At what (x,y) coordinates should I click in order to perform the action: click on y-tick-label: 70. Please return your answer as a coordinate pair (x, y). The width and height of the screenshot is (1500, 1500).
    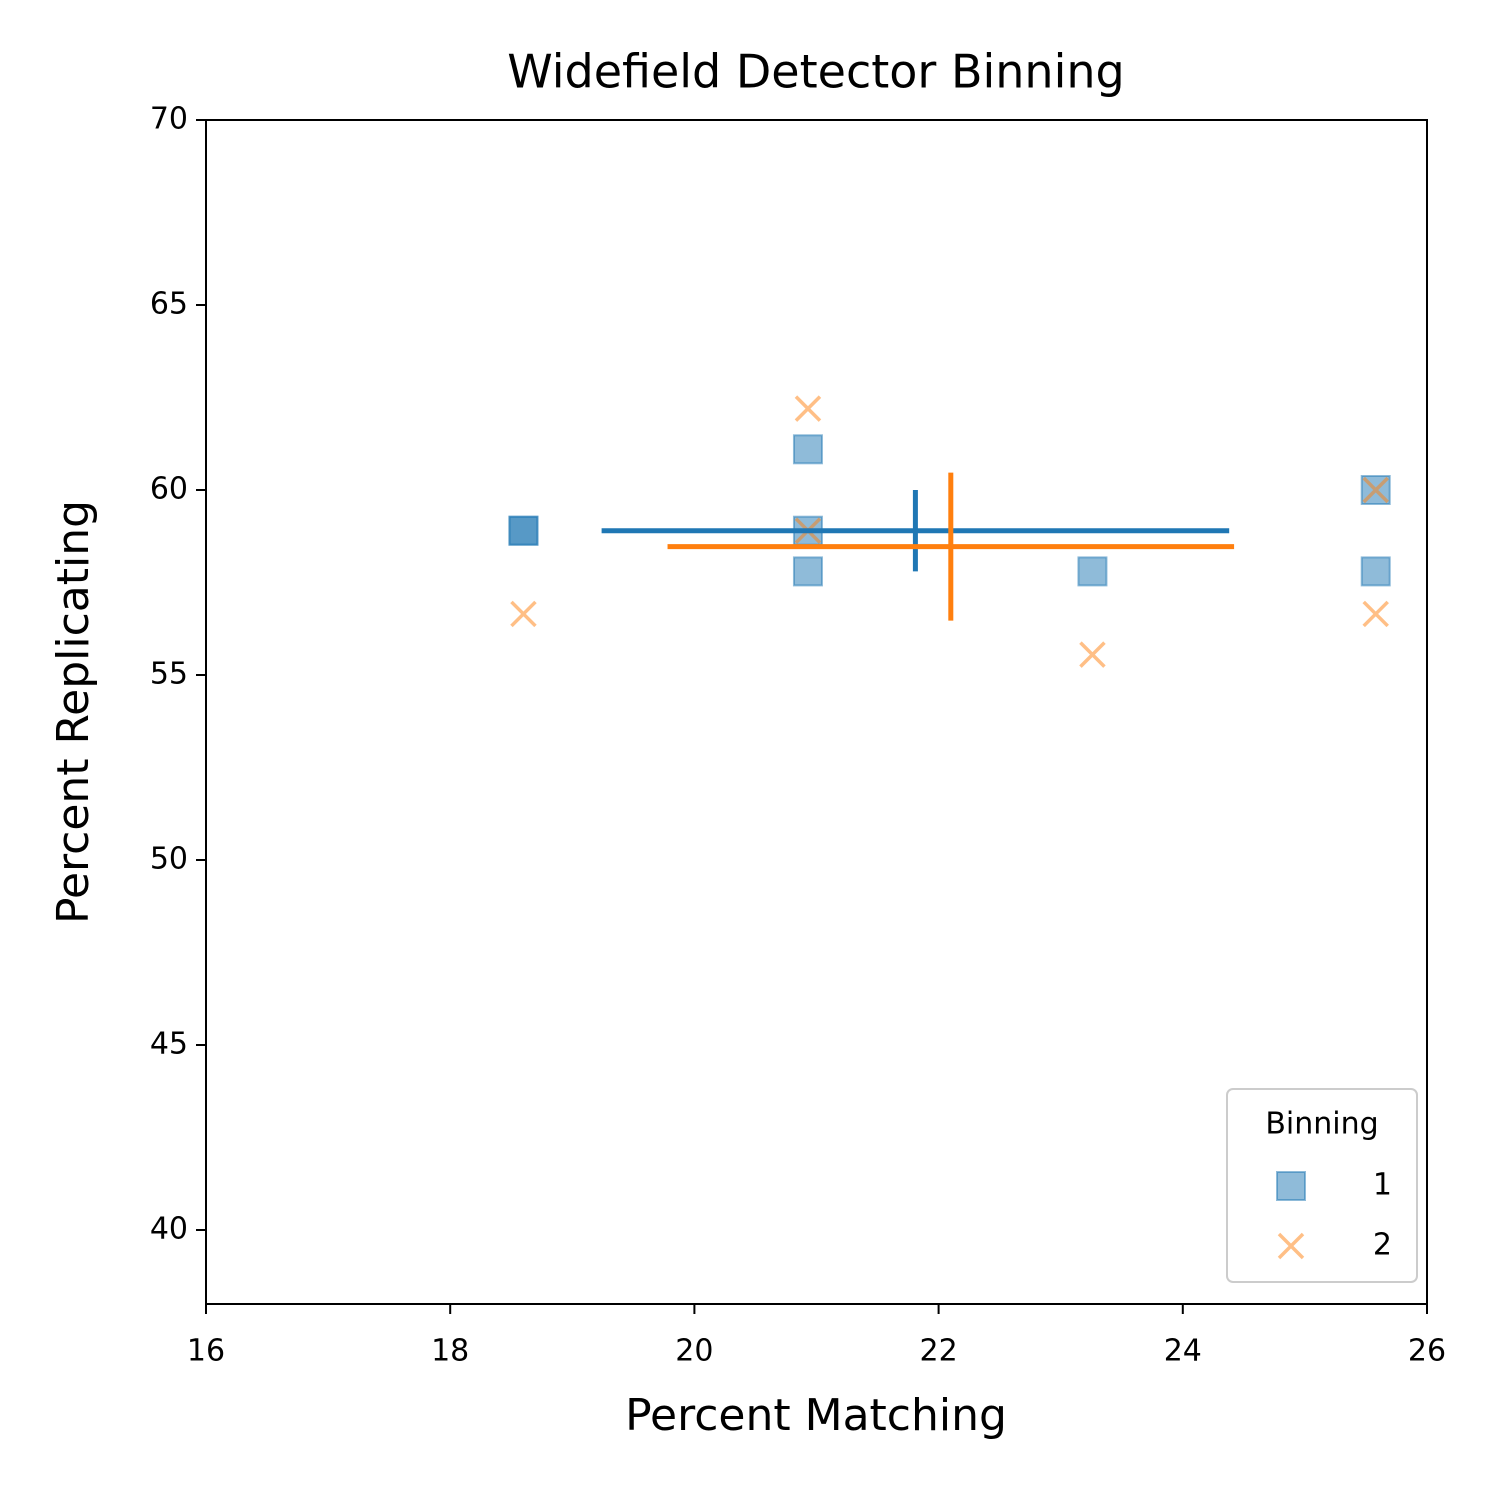
    Looking at the image, I should click on (169, 119).